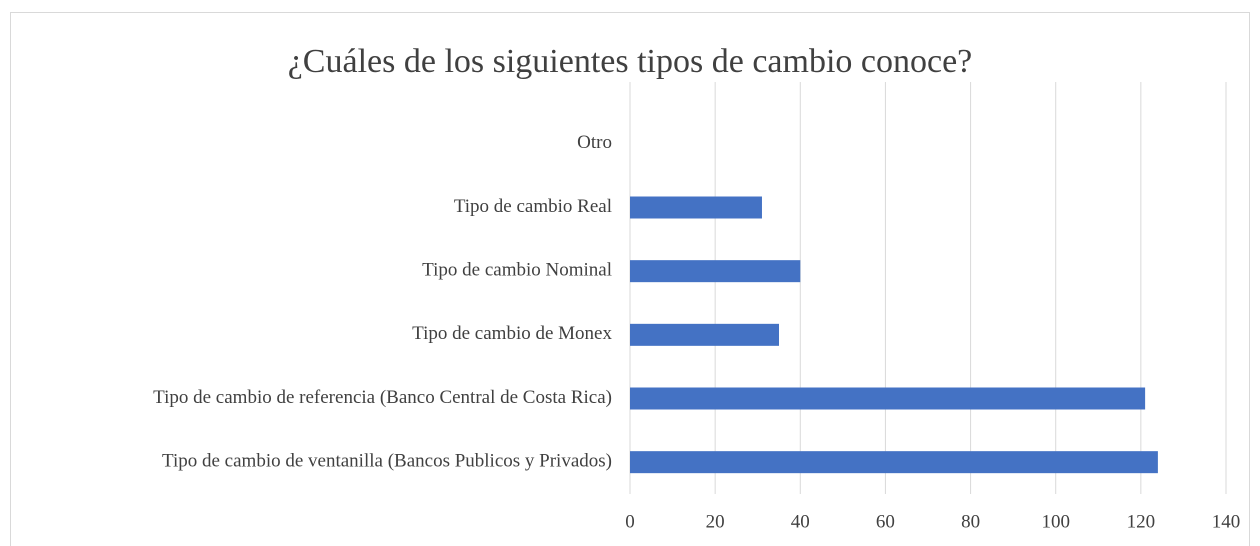 The image size is (1260, 546). I want to click on x-tick-label: 0, so click(630, 521).